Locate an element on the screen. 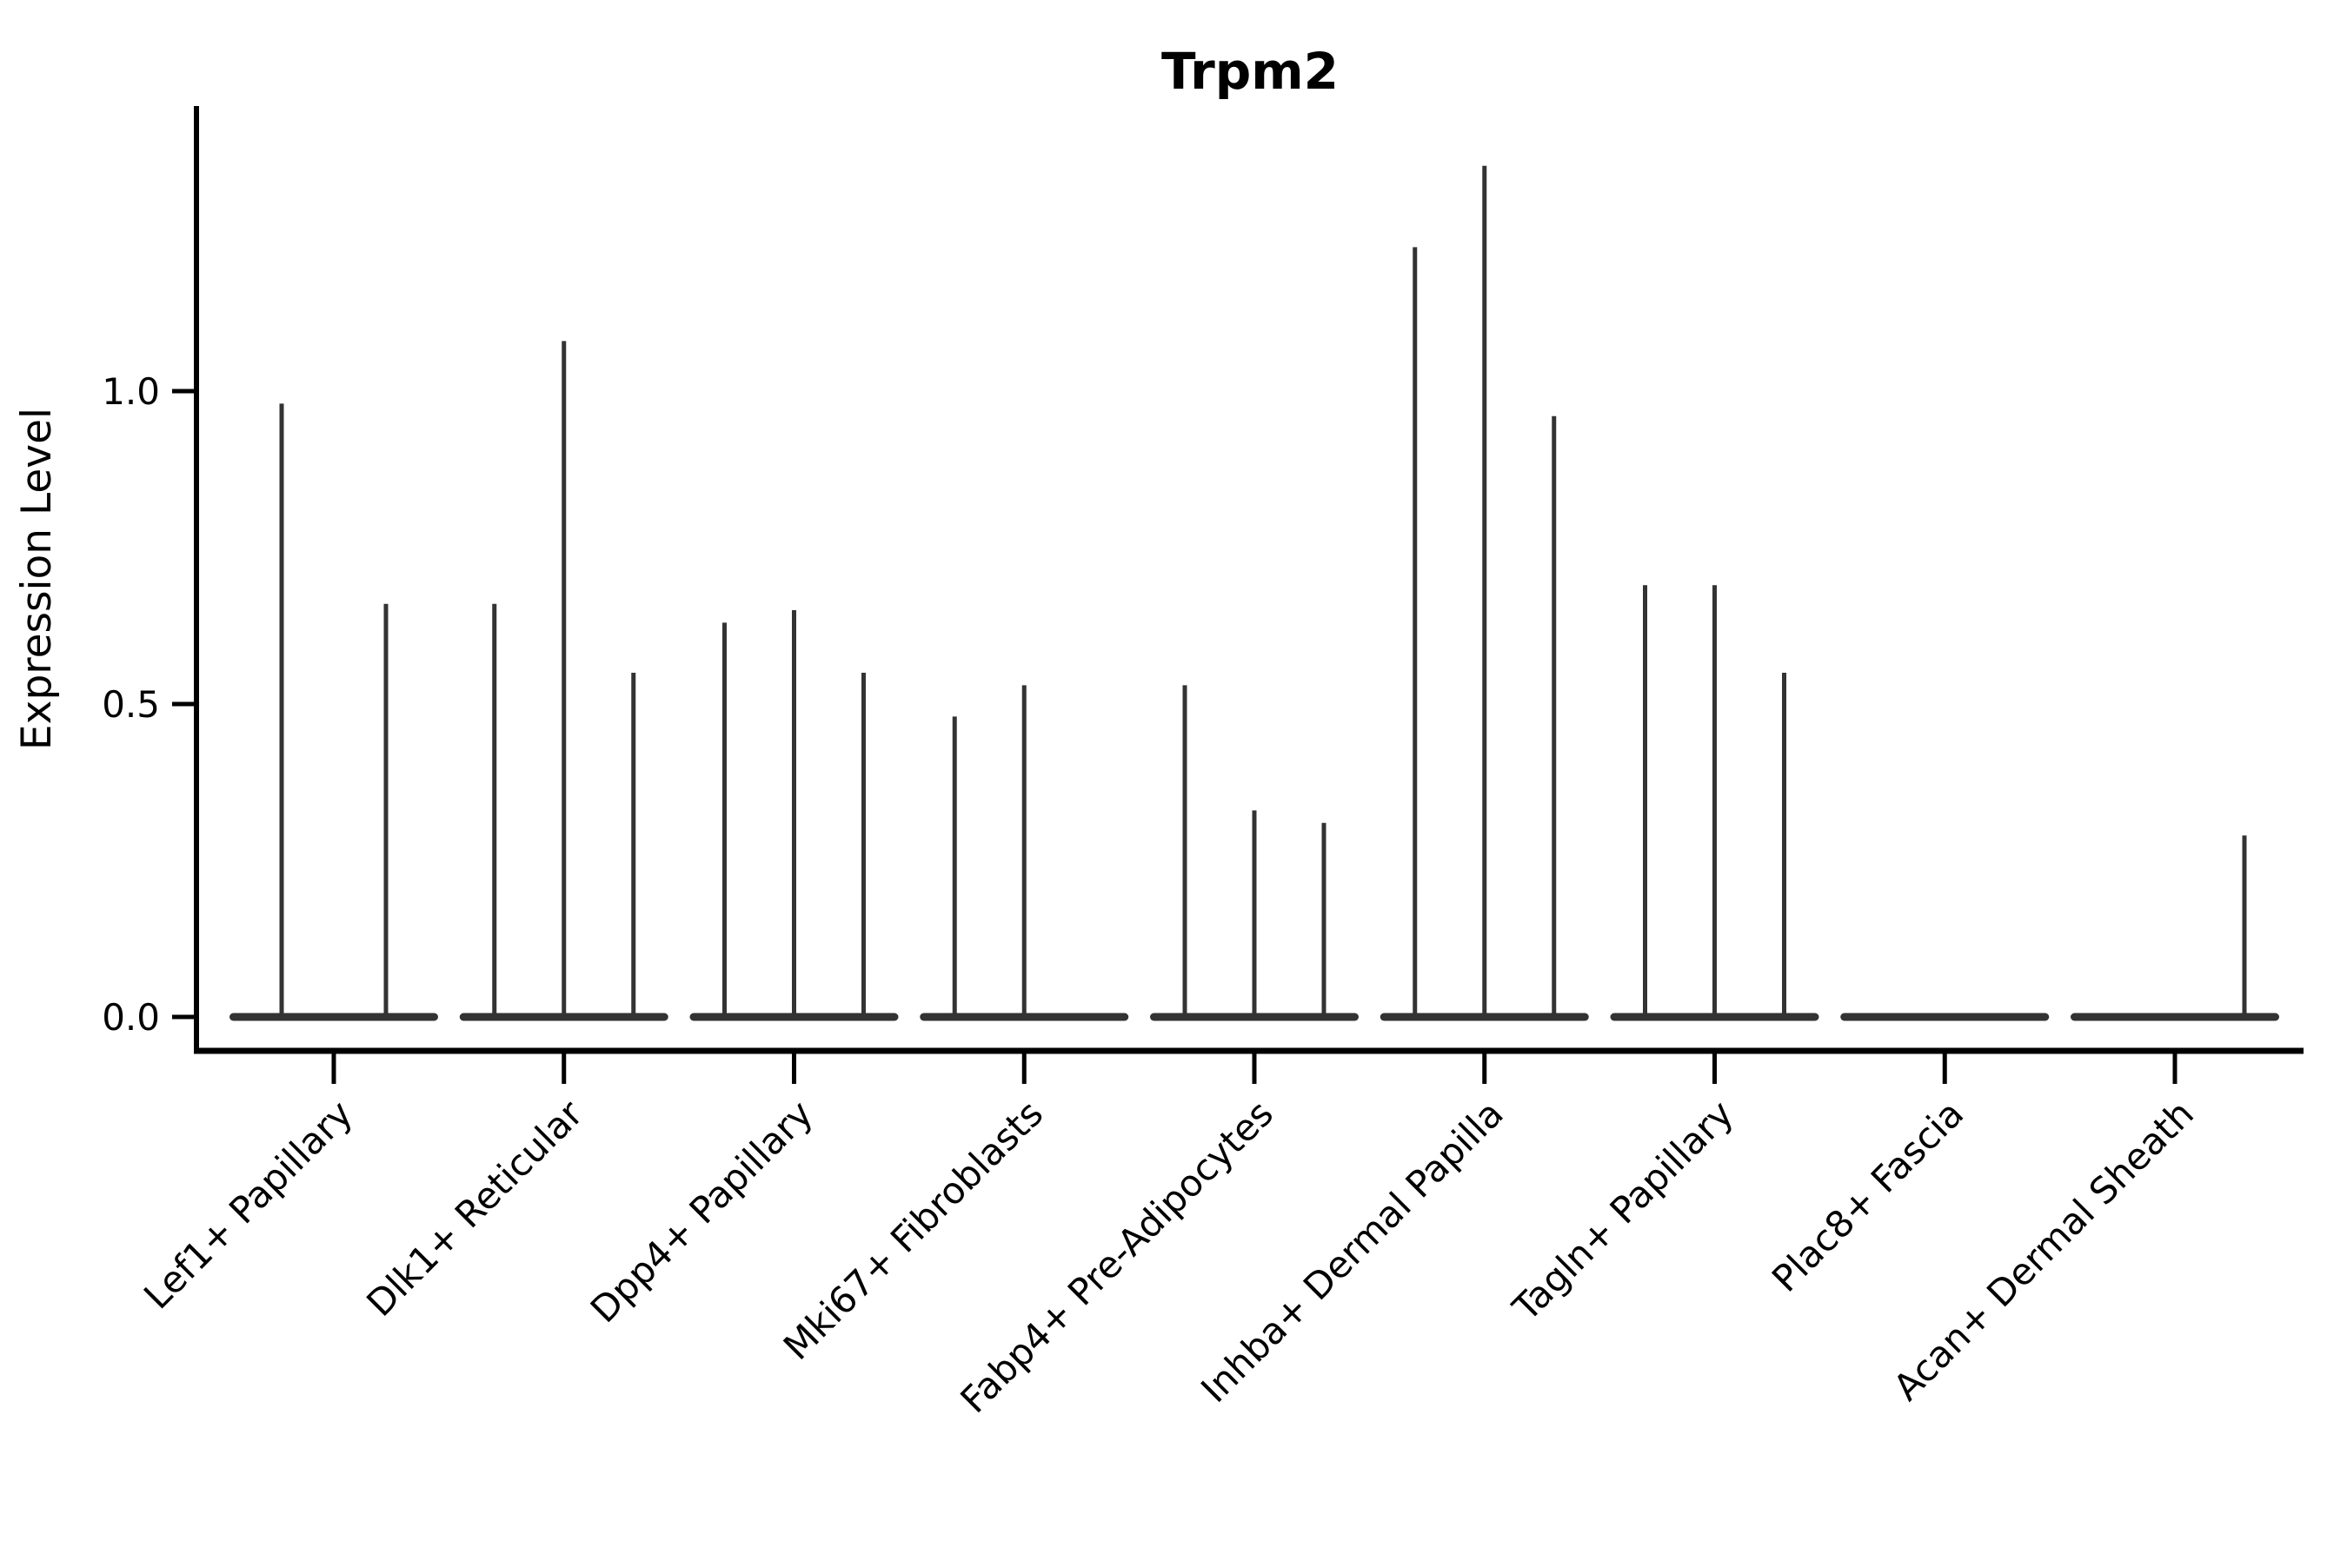 This screenshot has width=2347, height=1568. y-tick-label: 0.5 is located at coordinates (131, 704).